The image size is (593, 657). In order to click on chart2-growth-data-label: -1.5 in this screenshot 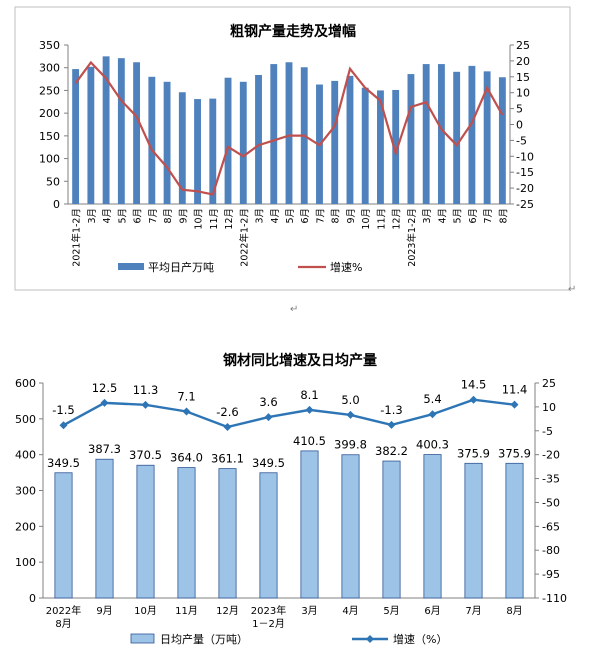, I will do `click(63, 410)`.